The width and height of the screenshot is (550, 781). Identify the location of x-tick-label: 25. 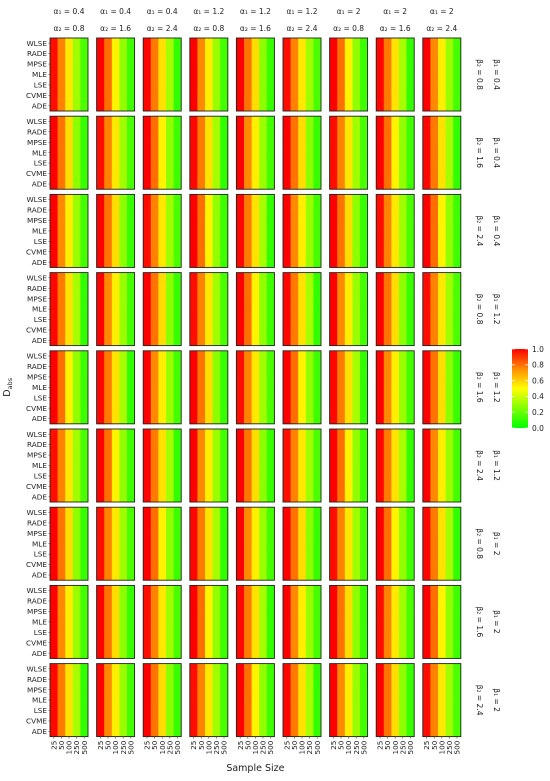
(333, 745).